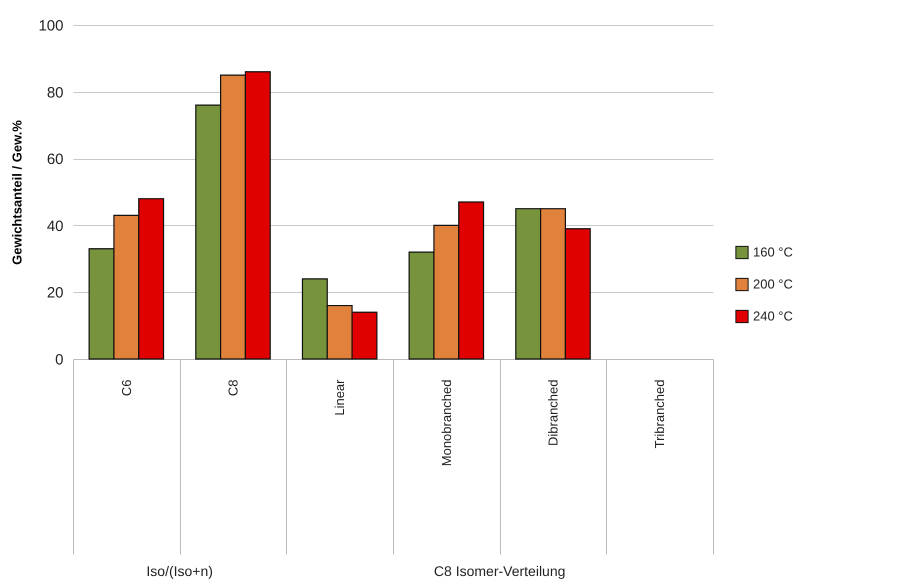 The width and height of the screenshot is (920, 583). I want to click on legend-label: 200 °C, so click(773, 284).